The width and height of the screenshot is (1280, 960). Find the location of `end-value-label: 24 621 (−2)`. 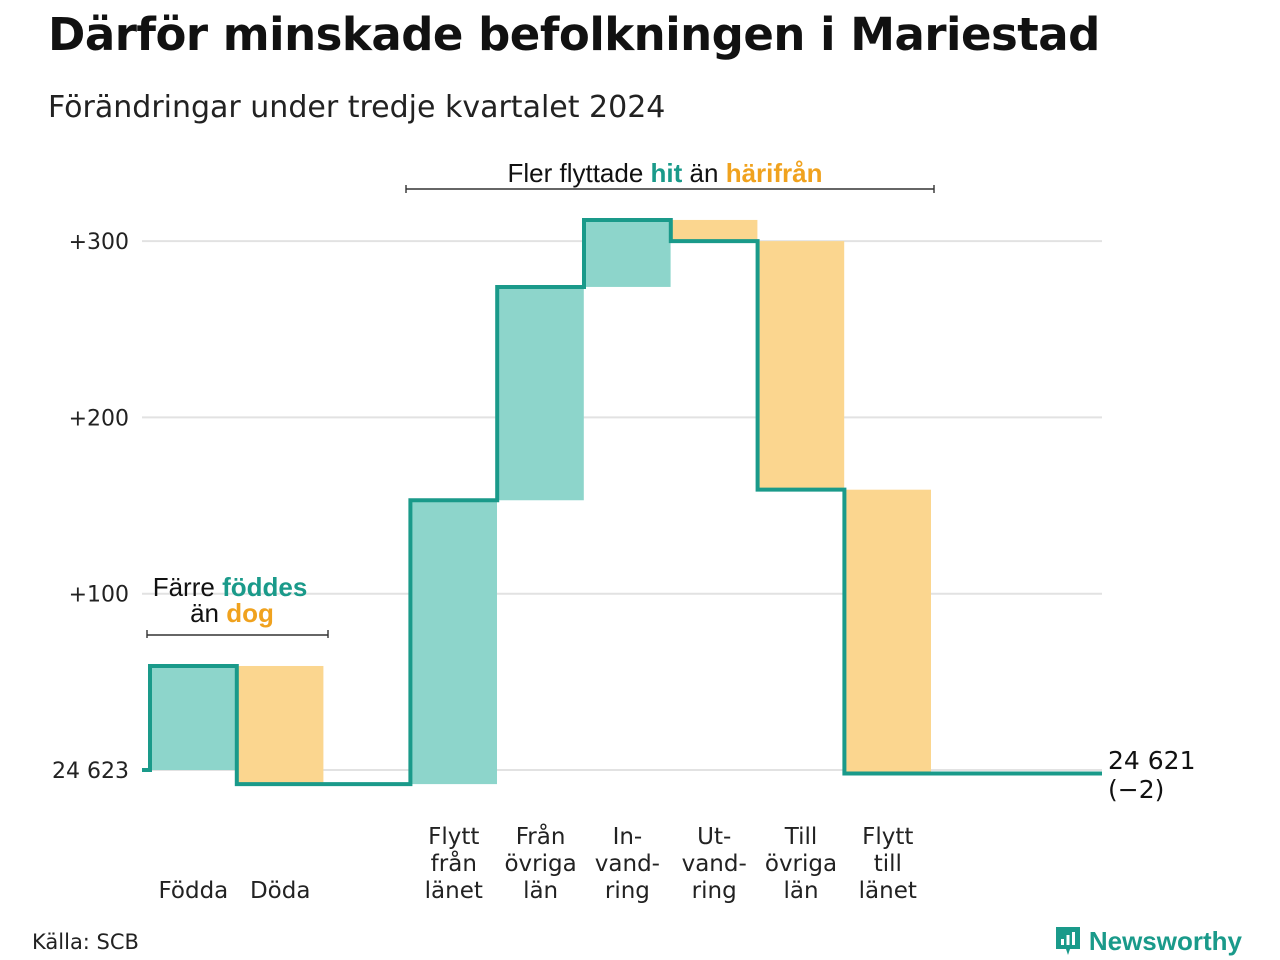

end-value-label: 24 621 (−2) is located at coordinates (1151, 775).